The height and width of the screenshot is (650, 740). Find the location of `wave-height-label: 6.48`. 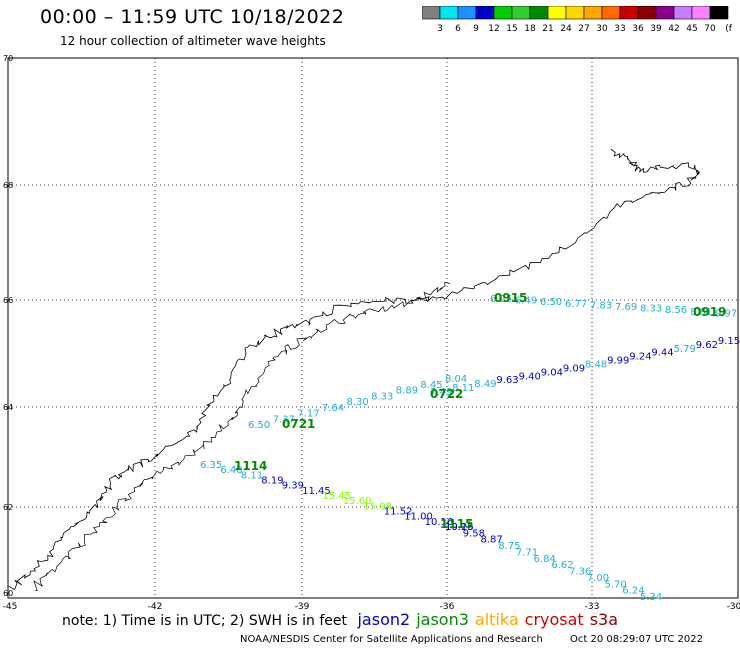

wave-height-label: 6.48 is located at coordinates (231, 470).